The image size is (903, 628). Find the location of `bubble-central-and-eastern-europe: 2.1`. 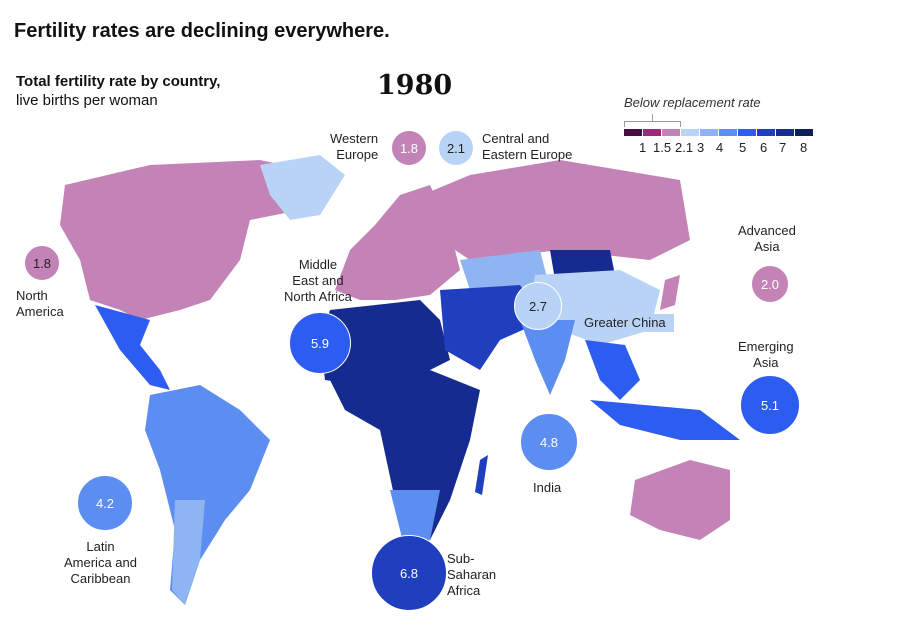

bubble-central-and-eastern-europe: 2.1 is located at coordinates (456, 148).